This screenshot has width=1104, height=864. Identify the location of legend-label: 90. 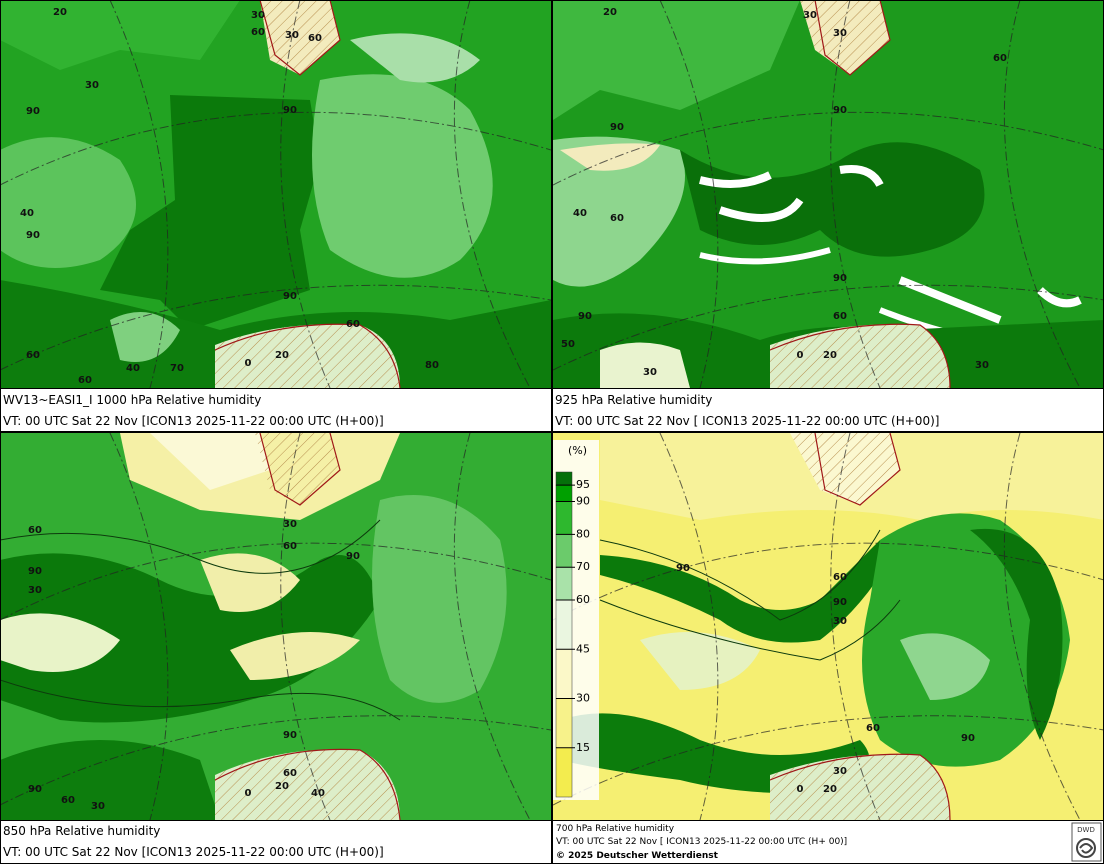
(583, 501).